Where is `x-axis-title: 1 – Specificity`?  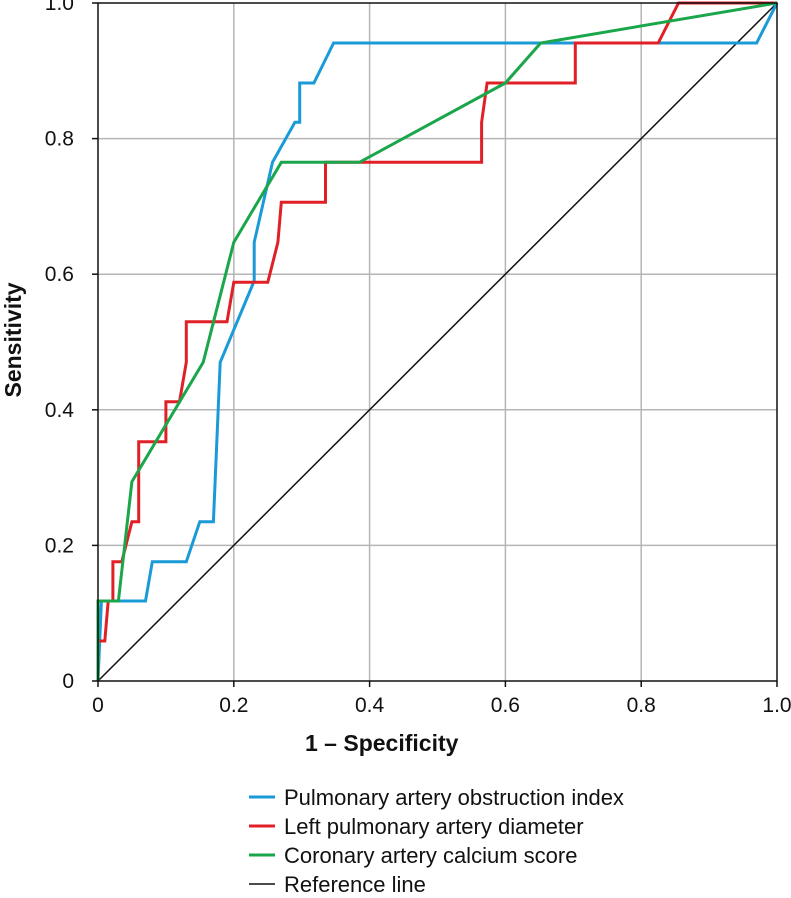 x-axis-title: 1 – Specificity is located at coordinates (382, 743).